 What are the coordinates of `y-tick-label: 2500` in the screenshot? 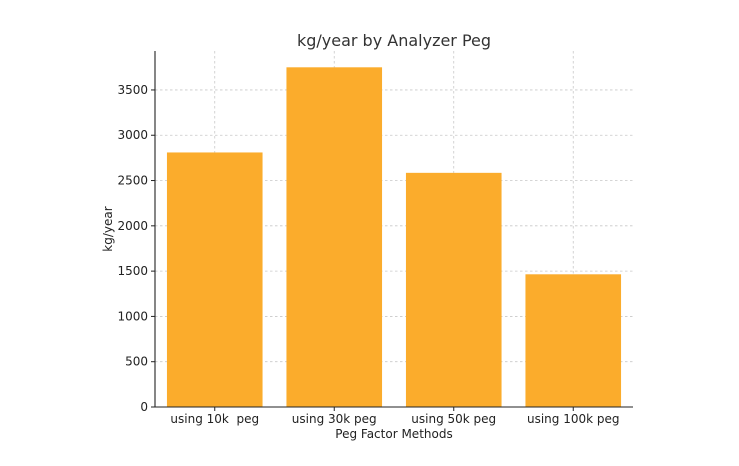 It's located at (132, 181).